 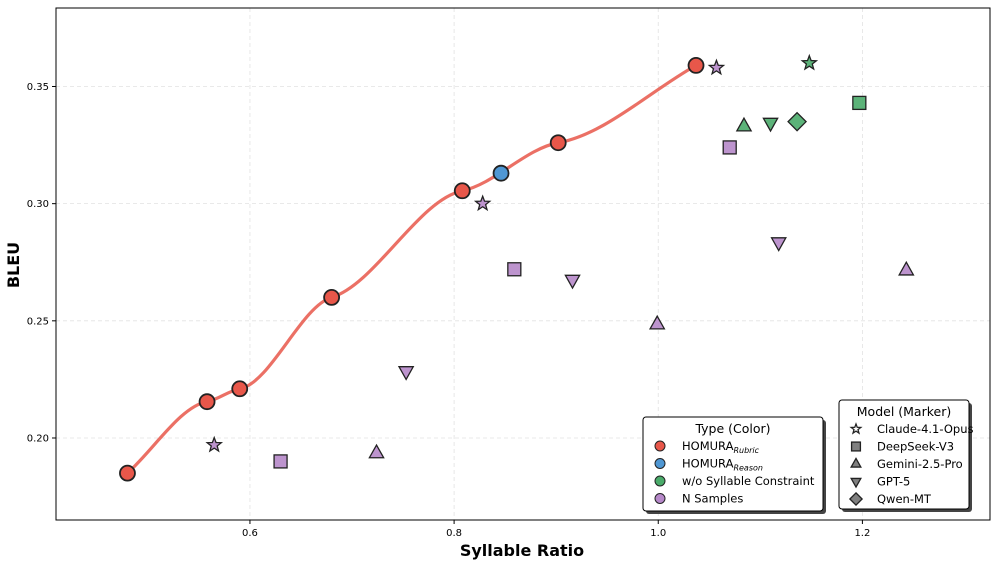 What do you see at coordinates (38, 321) in the screenshot?
I see `y-tick-label: 0.25` at bounding box center [38, 321].